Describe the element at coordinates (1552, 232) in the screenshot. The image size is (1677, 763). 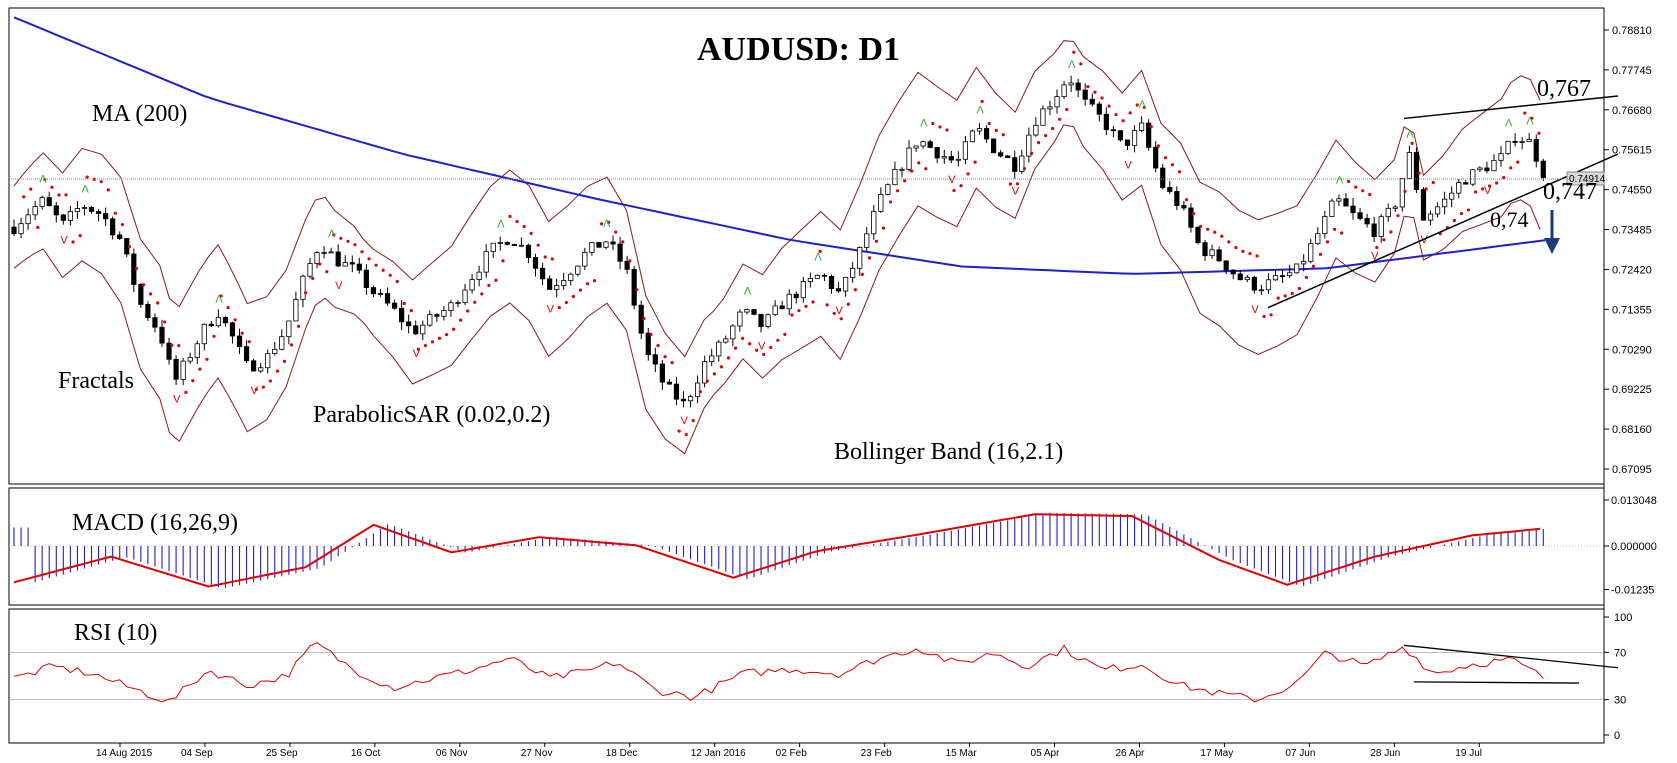
I see `down-arrow-icon` at that location.